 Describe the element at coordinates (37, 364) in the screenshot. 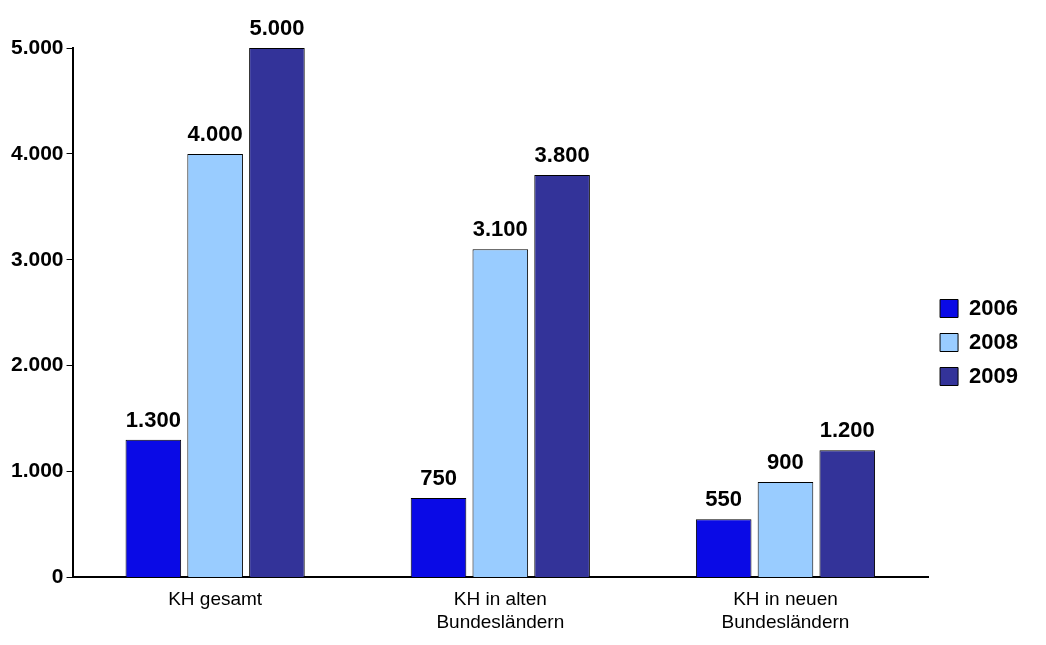

I see `y-tick-label: 2.000` at that location.